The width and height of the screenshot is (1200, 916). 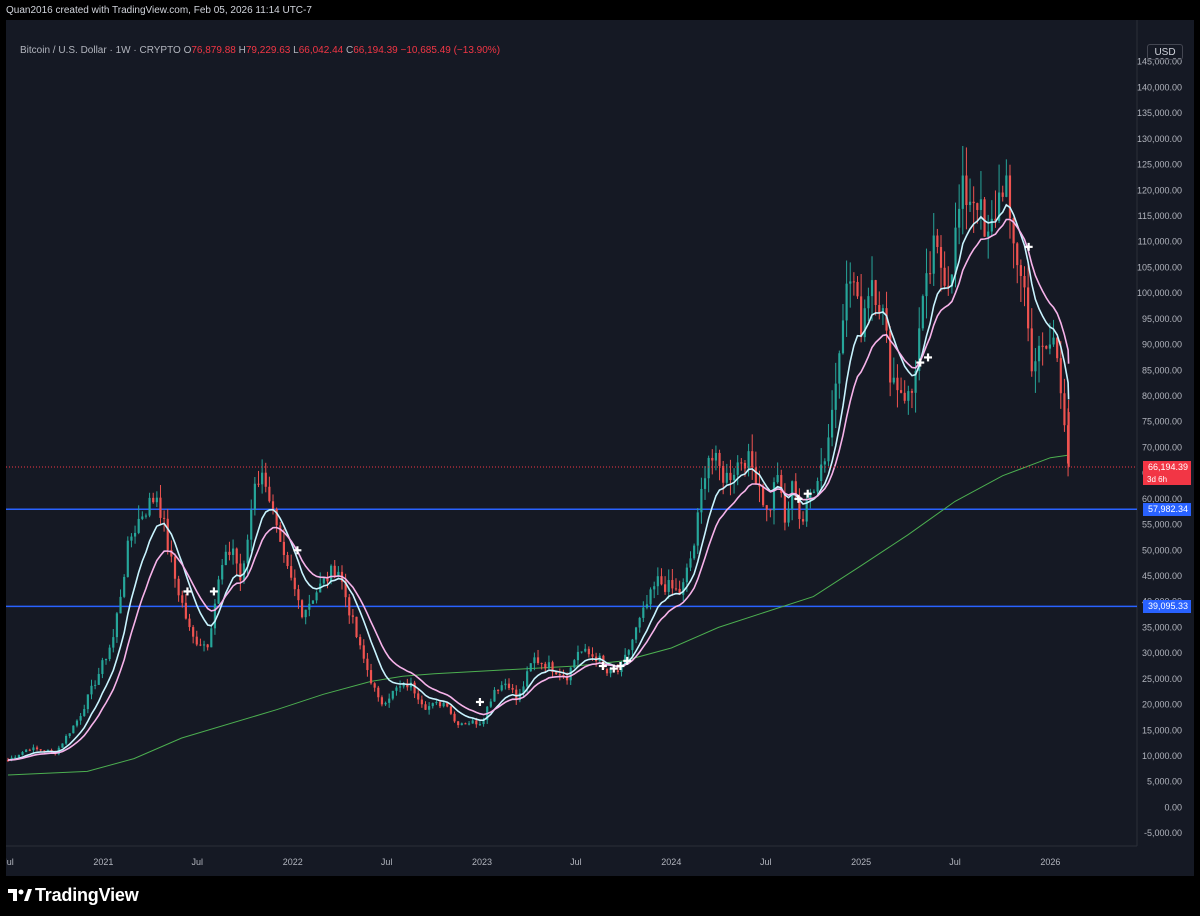 What do you see at coordinates (1167, 479) in the screenshot?
I see `candle-countdown: 3d 6h` at bounding box center [1167, 479].